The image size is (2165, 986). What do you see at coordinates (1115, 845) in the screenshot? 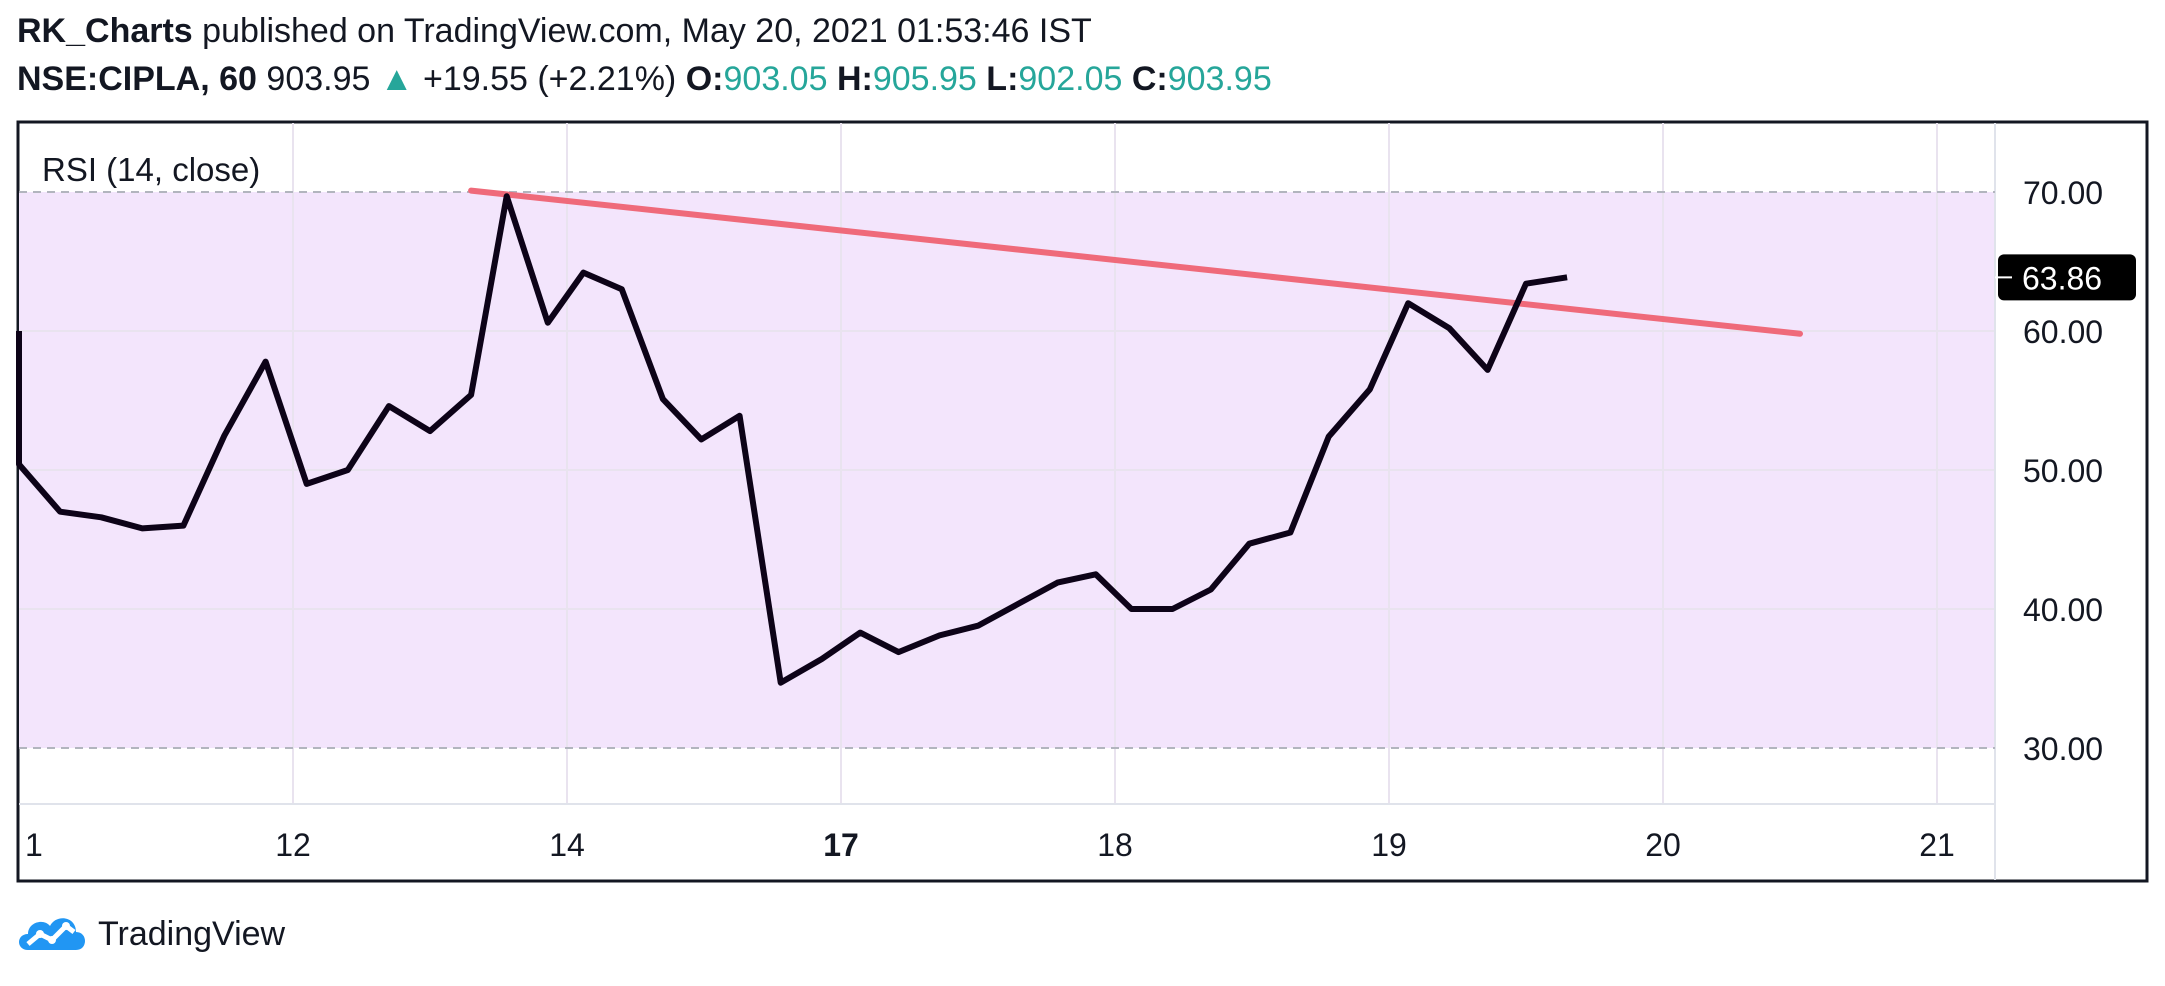
I see `x-tick-label: 18` at bounding box center [1115, 845].